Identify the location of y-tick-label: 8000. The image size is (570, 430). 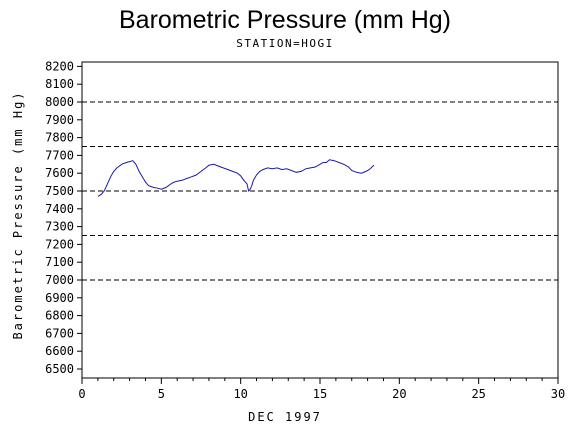
(59, 102).